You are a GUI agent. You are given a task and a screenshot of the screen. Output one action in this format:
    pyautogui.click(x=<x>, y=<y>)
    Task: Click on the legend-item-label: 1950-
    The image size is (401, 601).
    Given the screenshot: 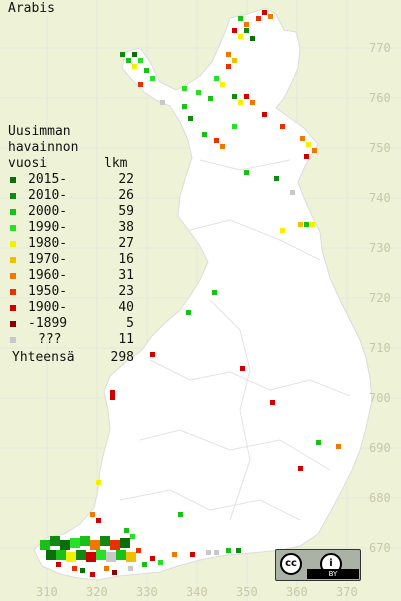 What is the action you would take?
    pyautogui.click(x=48, y=291)
    